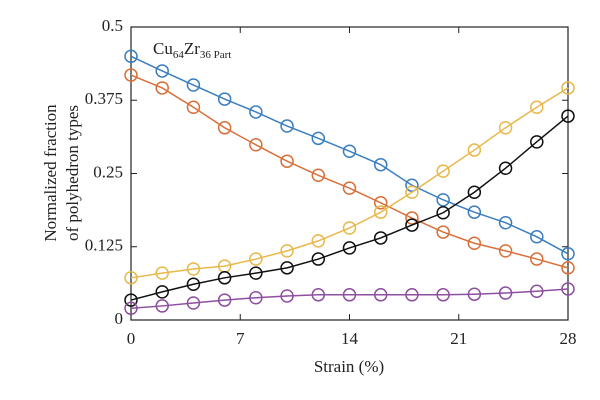 This screenshot has width=600, height=400. I want to click on annotation-part: 64, so click(179, 55).